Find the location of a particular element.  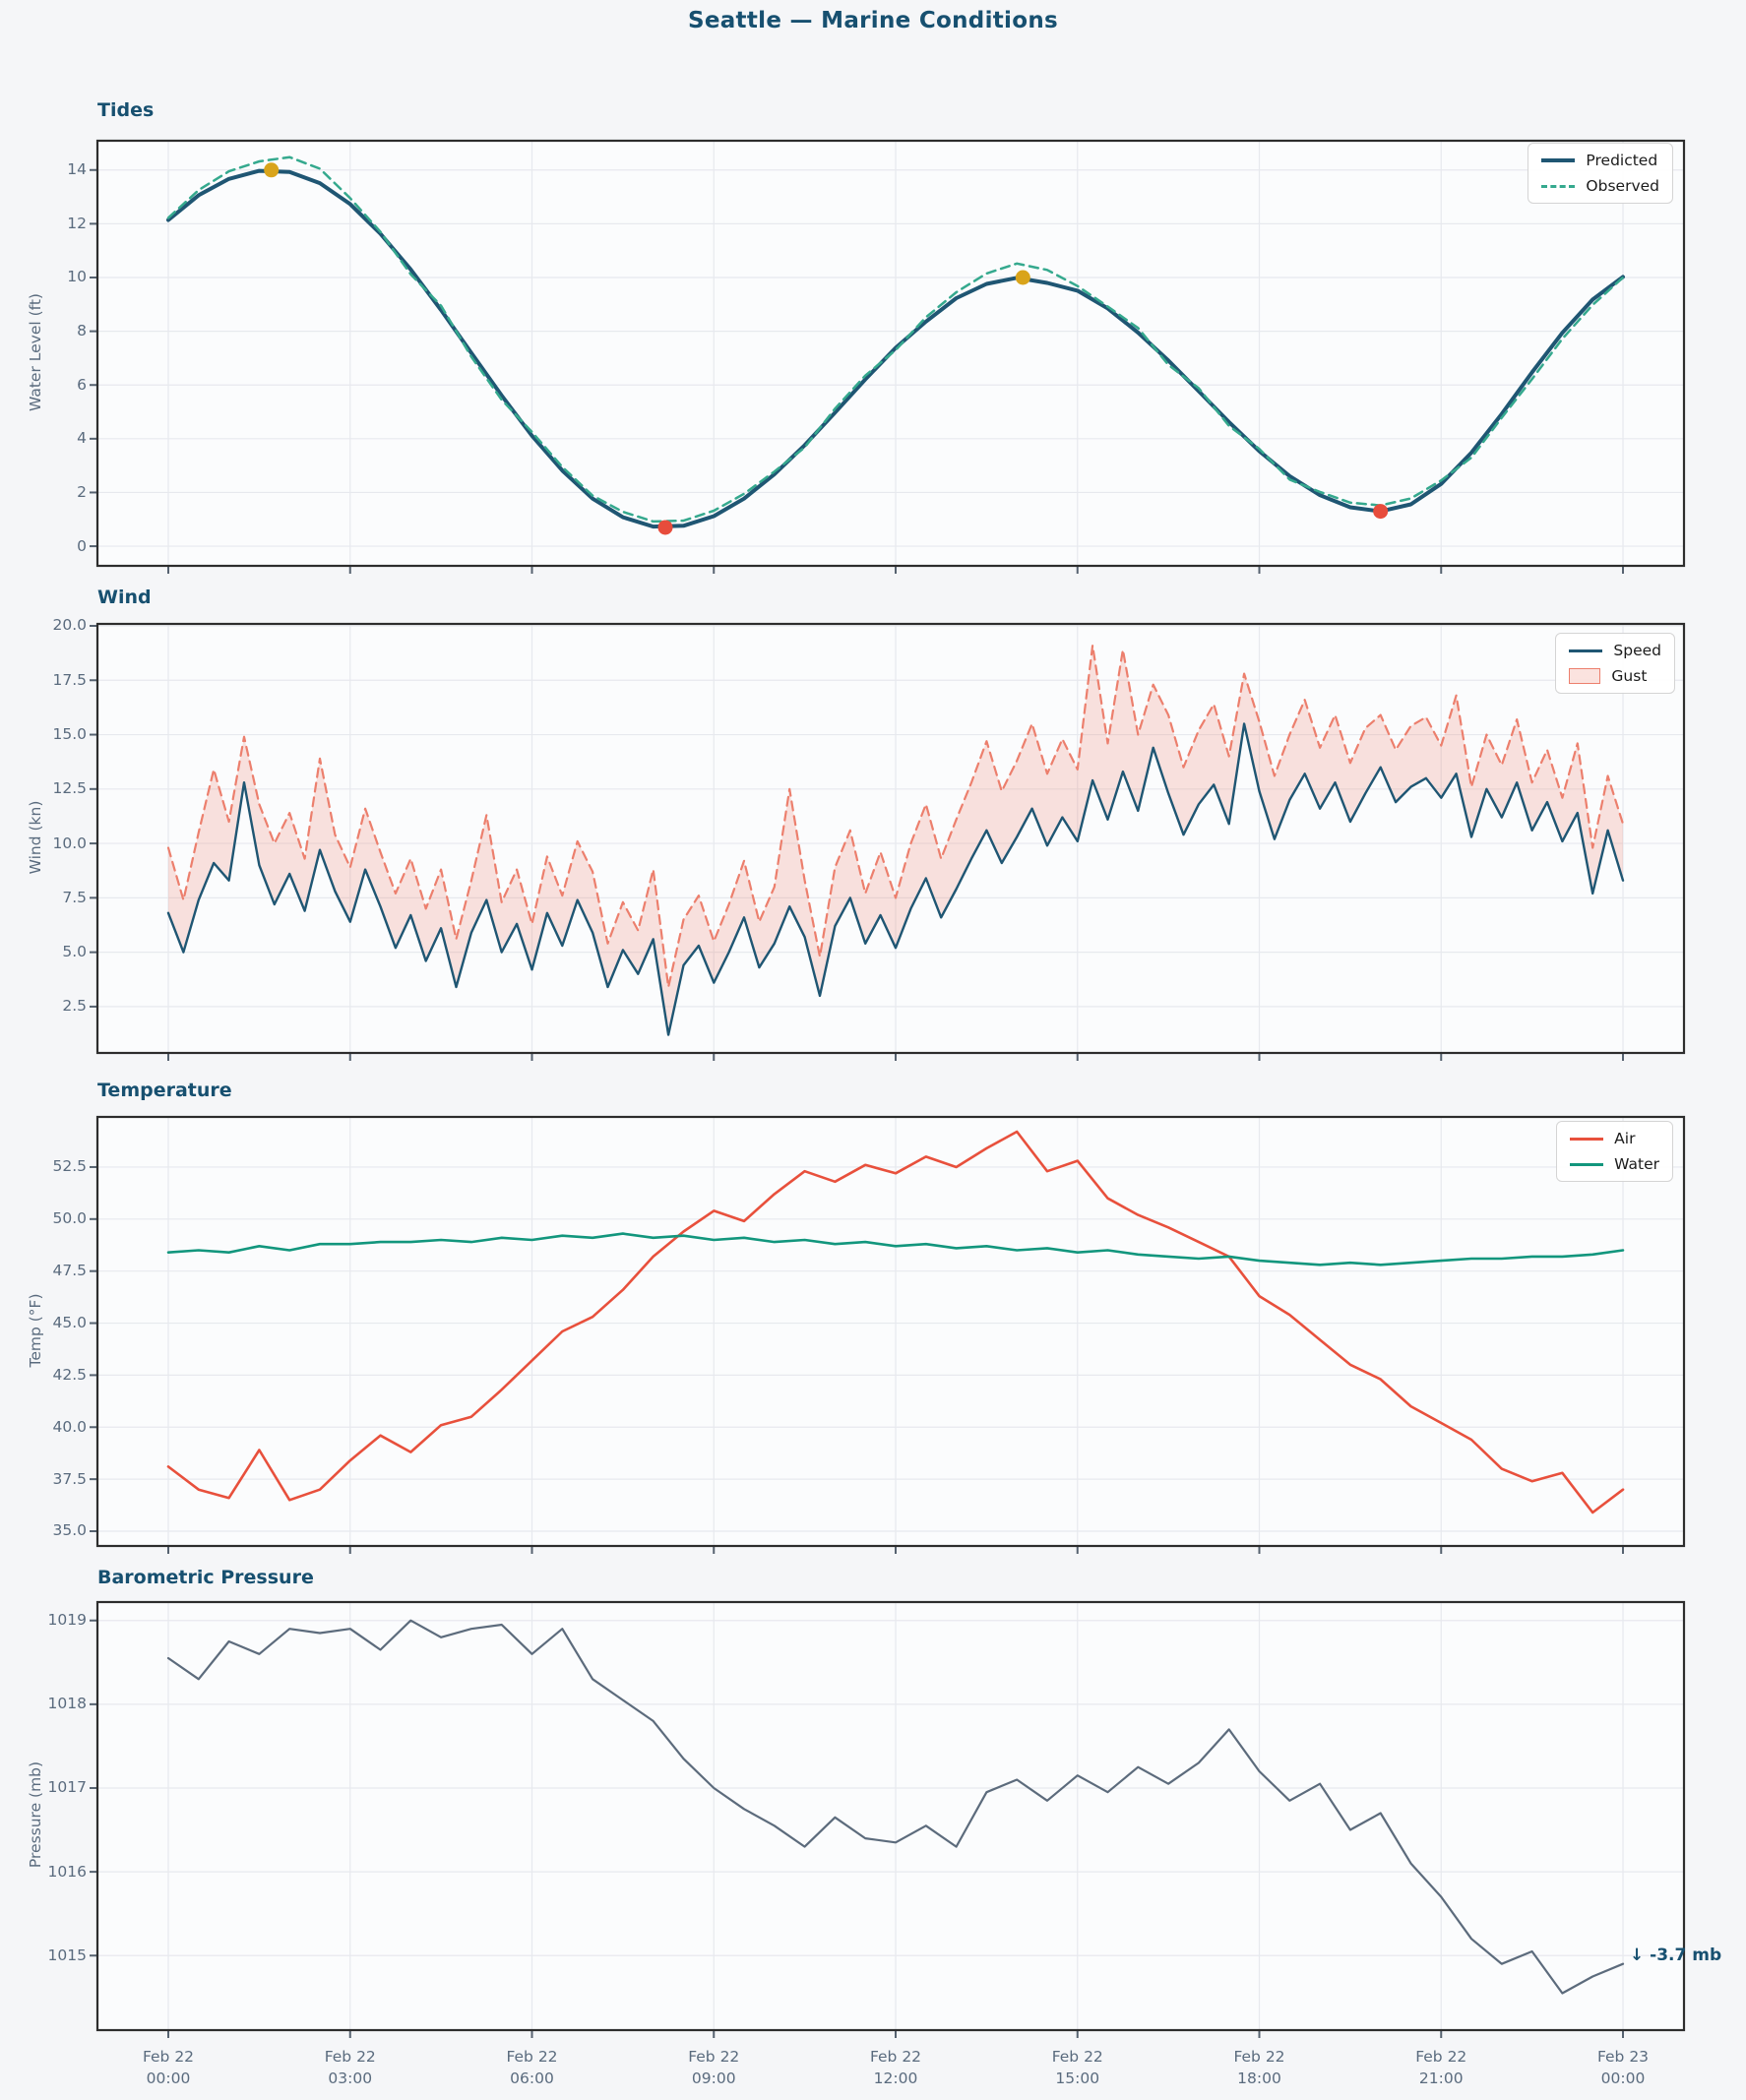

legend-label: Predicted is located at coordinates (1622, 160).